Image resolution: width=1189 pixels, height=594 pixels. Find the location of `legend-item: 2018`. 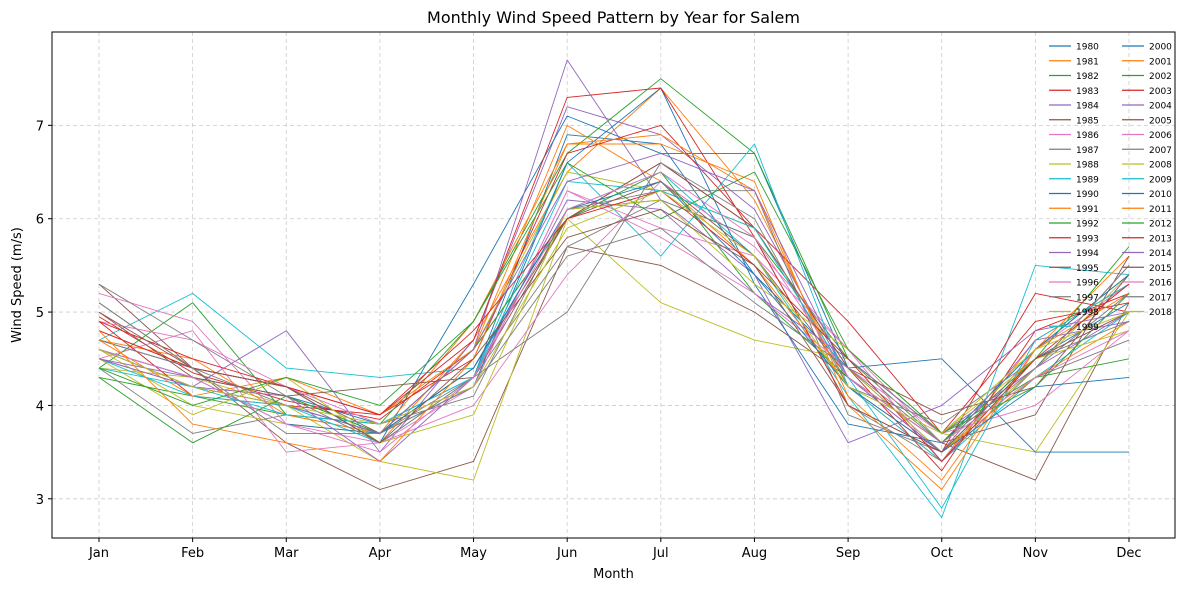

legend-item: 2018 is located at coordinates (1147, 313).